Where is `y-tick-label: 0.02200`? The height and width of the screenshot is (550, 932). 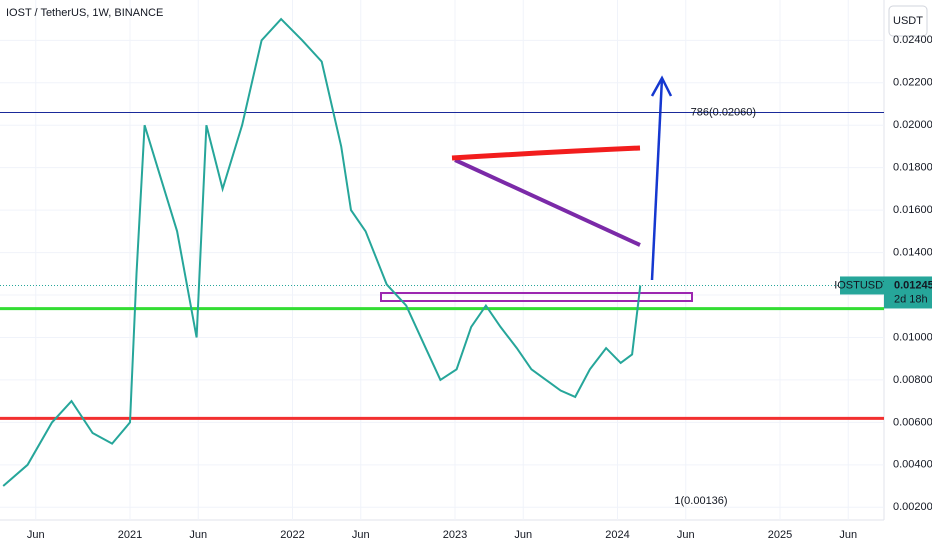
y-tick-label: 0.02200 is located at coordinates (912, 83).